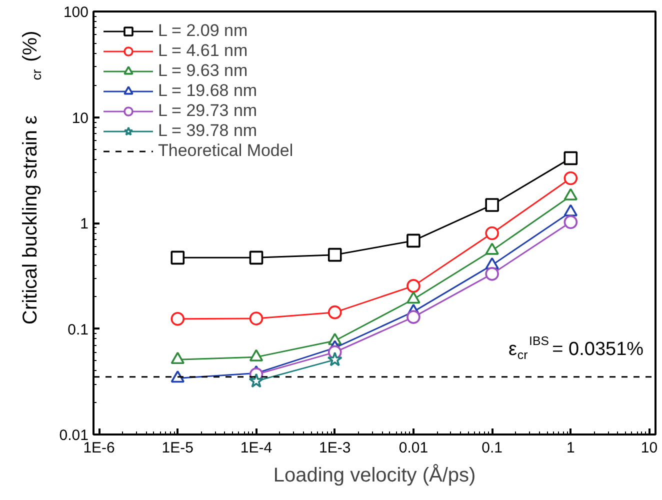  I want to click on y-tick-label: 1, so click(84, 224).